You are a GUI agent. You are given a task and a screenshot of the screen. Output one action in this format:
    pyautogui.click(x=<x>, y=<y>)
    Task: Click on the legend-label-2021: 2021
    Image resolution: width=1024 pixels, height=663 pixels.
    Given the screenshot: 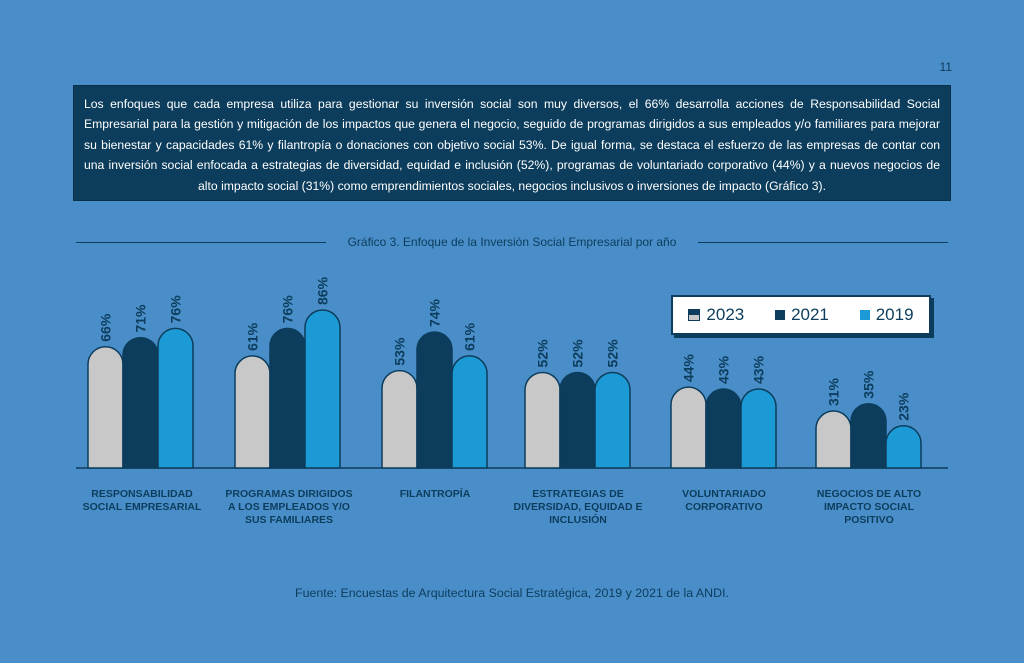 What is the action you would take?
    pyautogui.click(x=810, y=314)
    